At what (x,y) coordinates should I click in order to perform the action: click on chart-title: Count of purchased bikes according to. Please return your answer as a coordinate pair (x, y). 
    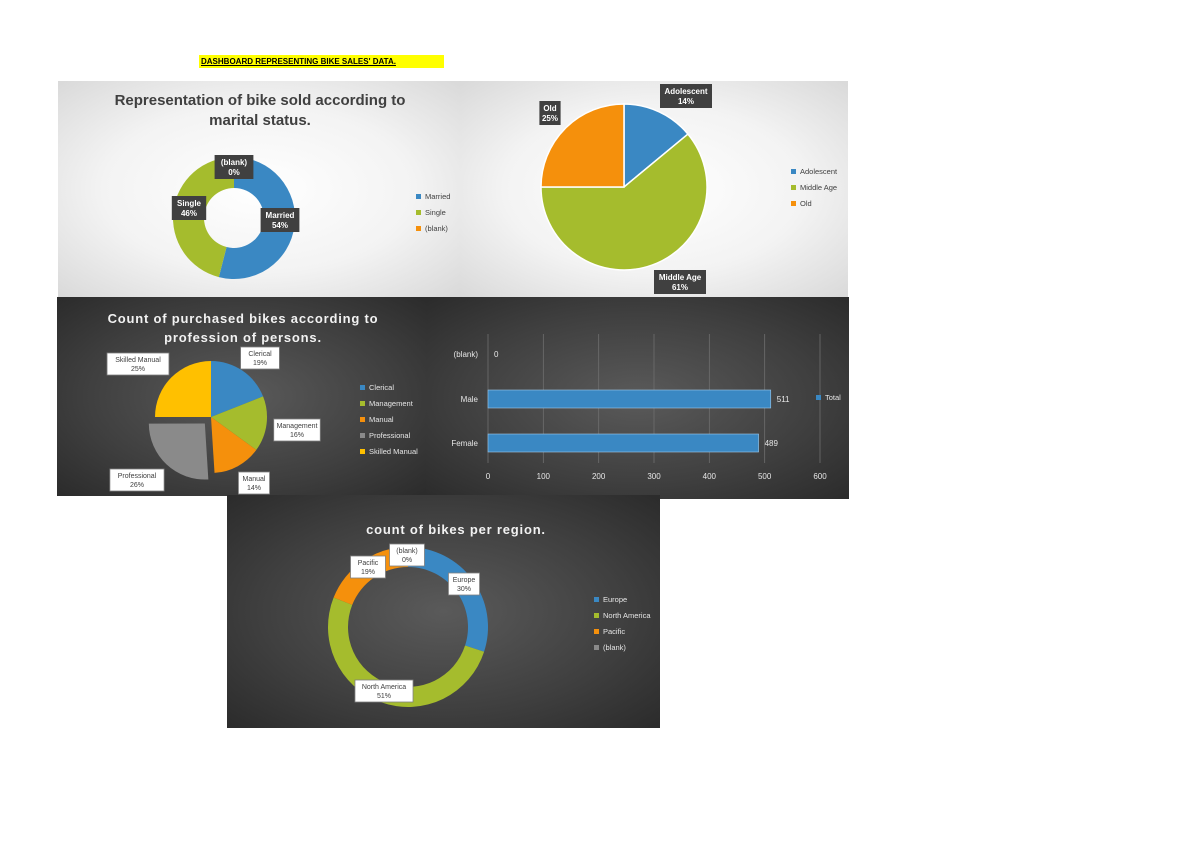
    Looking at the image, I should click on (243, 318).